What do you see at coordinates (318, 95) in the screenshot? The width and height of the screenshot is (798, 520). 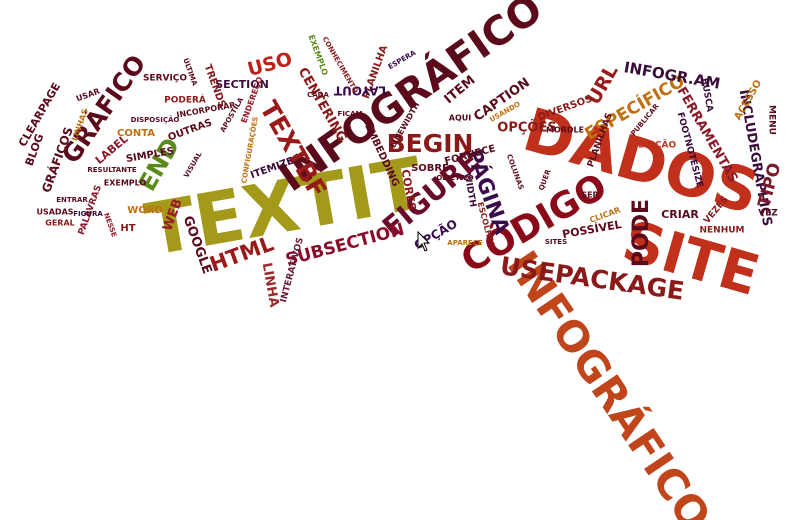 I see `word: CADA` at bounding box center [318, 95].